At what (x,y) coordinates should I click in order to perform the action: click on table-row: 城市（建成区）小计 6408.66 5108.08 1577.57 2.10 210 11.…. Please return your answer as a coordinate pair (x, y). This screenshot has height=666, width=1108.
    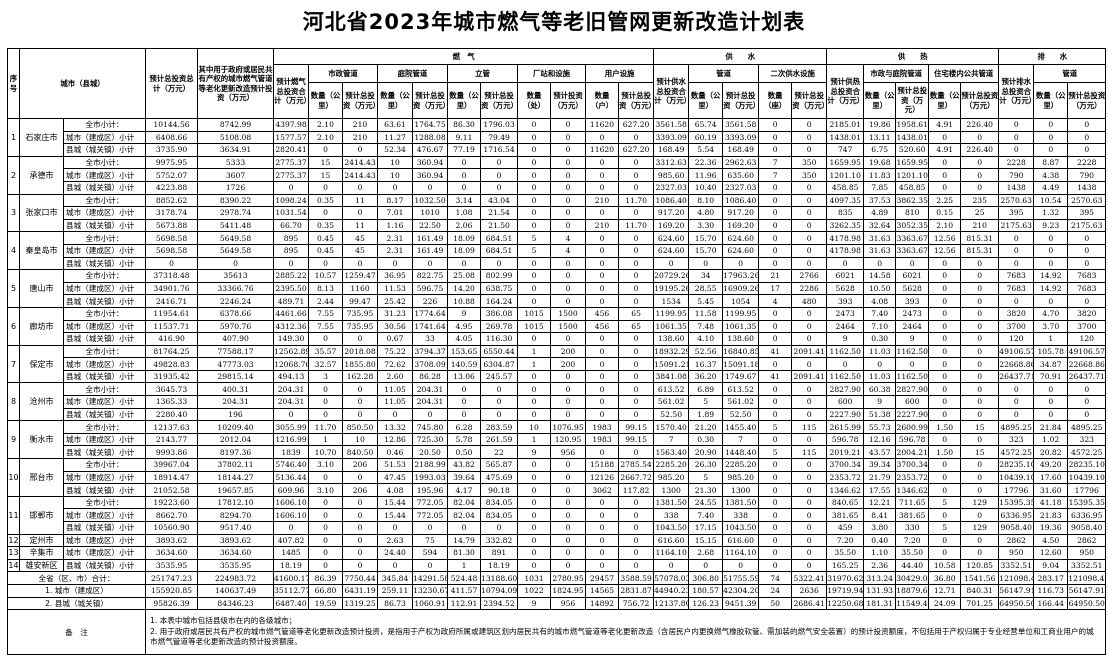
    Looking at the image, I should click on (557, 137).